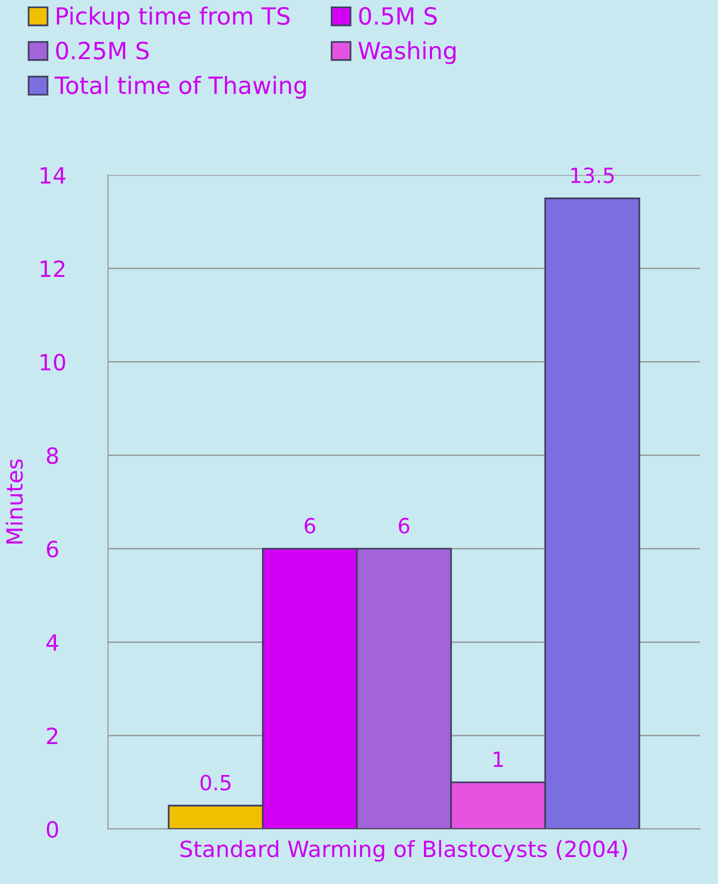 Image resolution: width=718 pixels, height=884 pixels. What do you see at coordinates (398, 16) in the screenshot?
I see `legend-label: 0.5M S` at bounding box center [398, 16].